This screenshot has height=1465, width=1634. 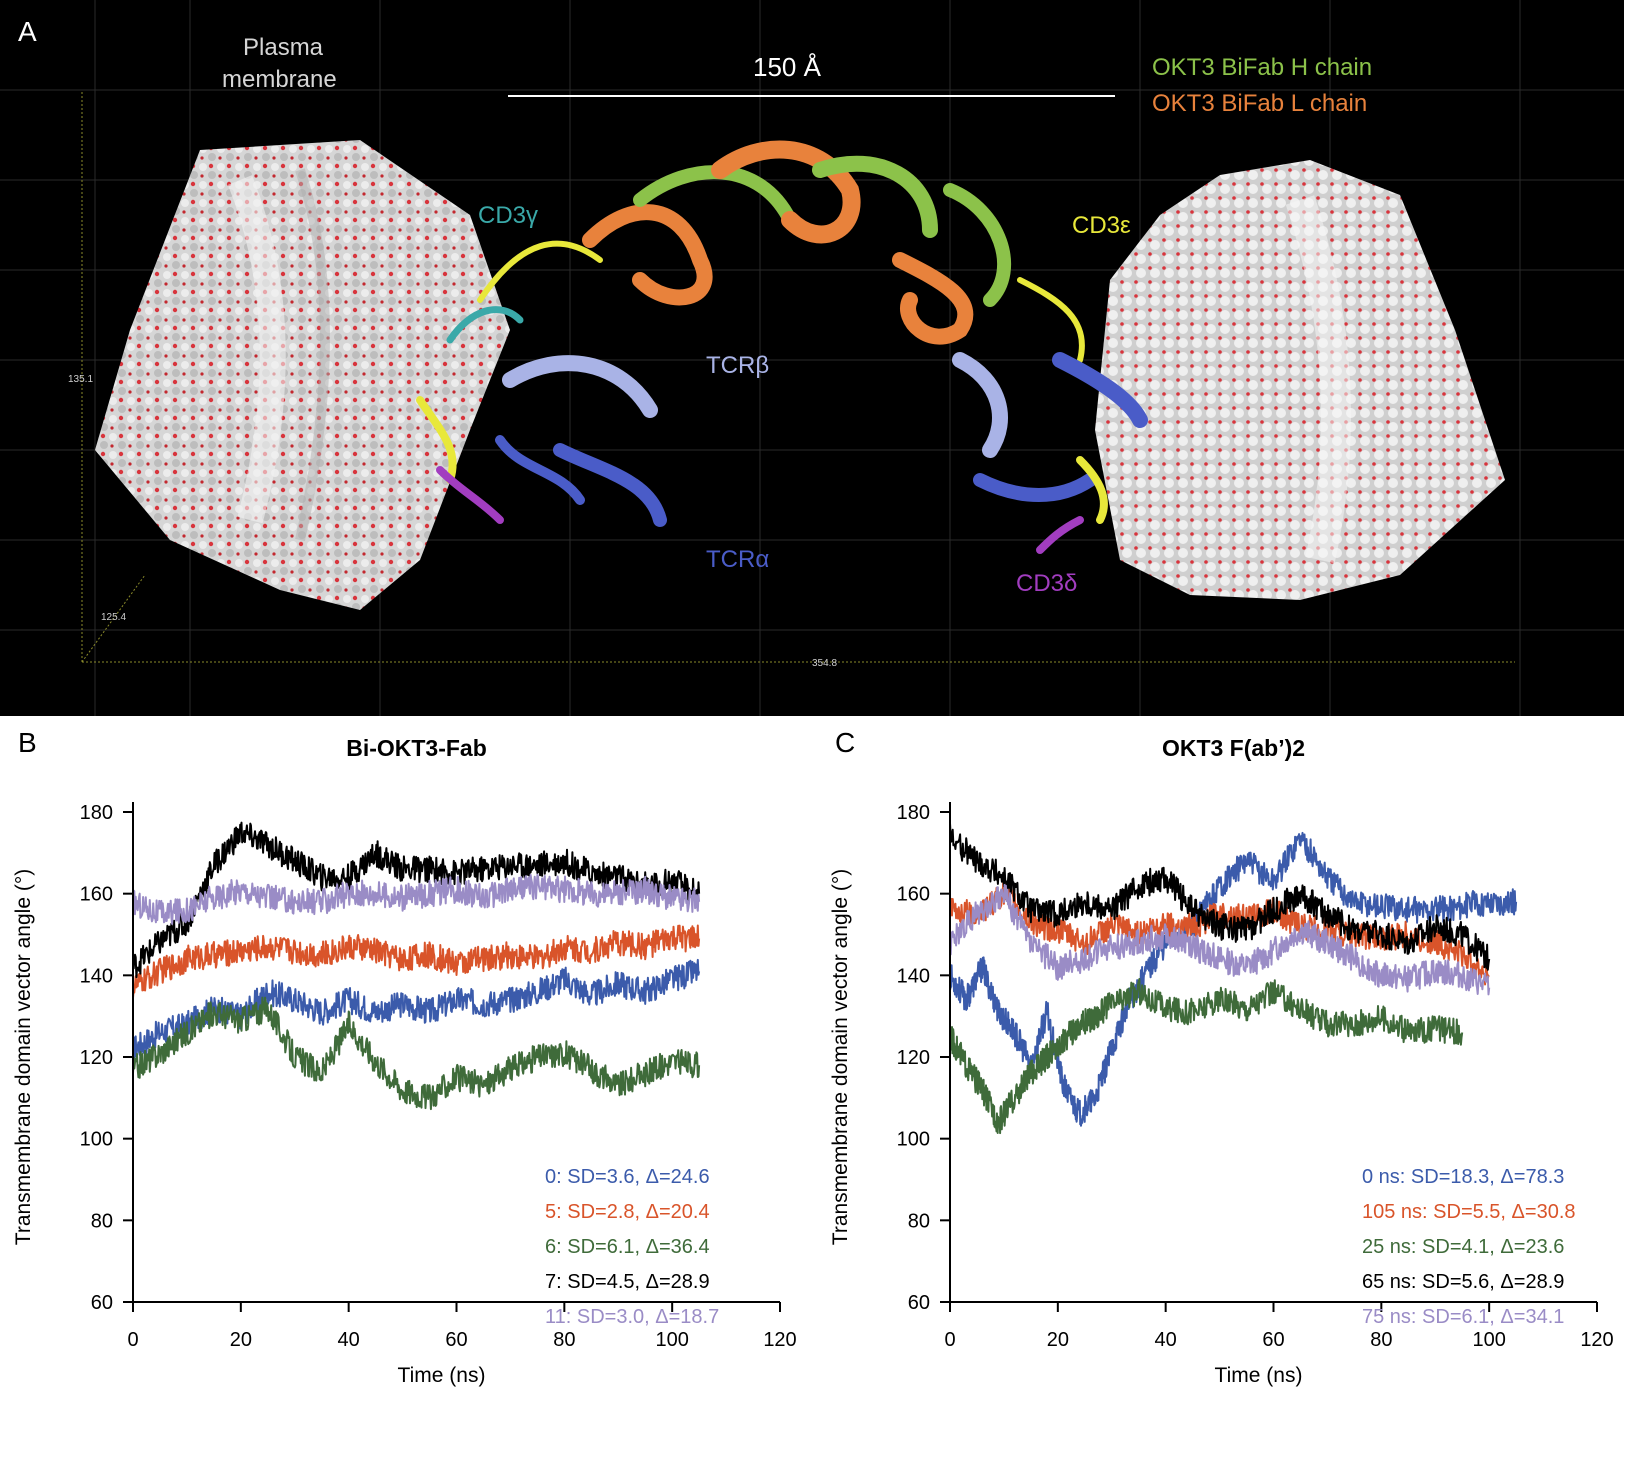 What do you see at coordinates (302, 375) in the screenshot?
I see `left-membrane` at bounding box center [302, 375].